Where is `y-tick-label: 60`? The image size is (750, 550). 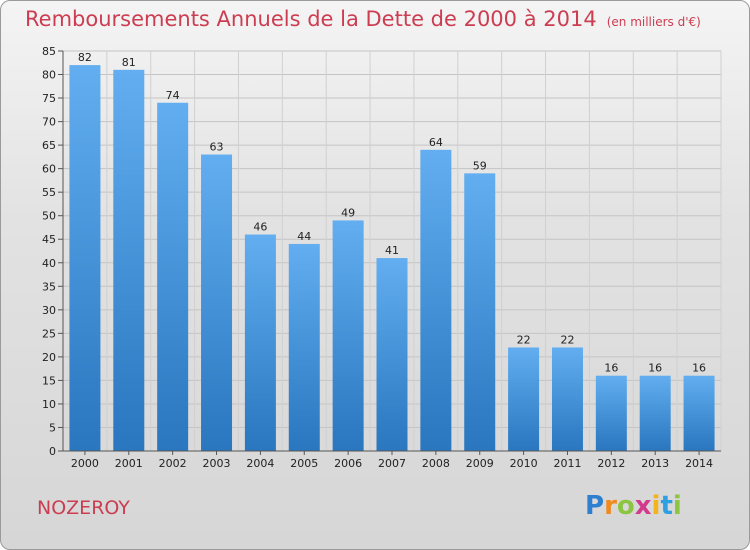 y-tick-label: 60 is located at coordinates (49, 169).